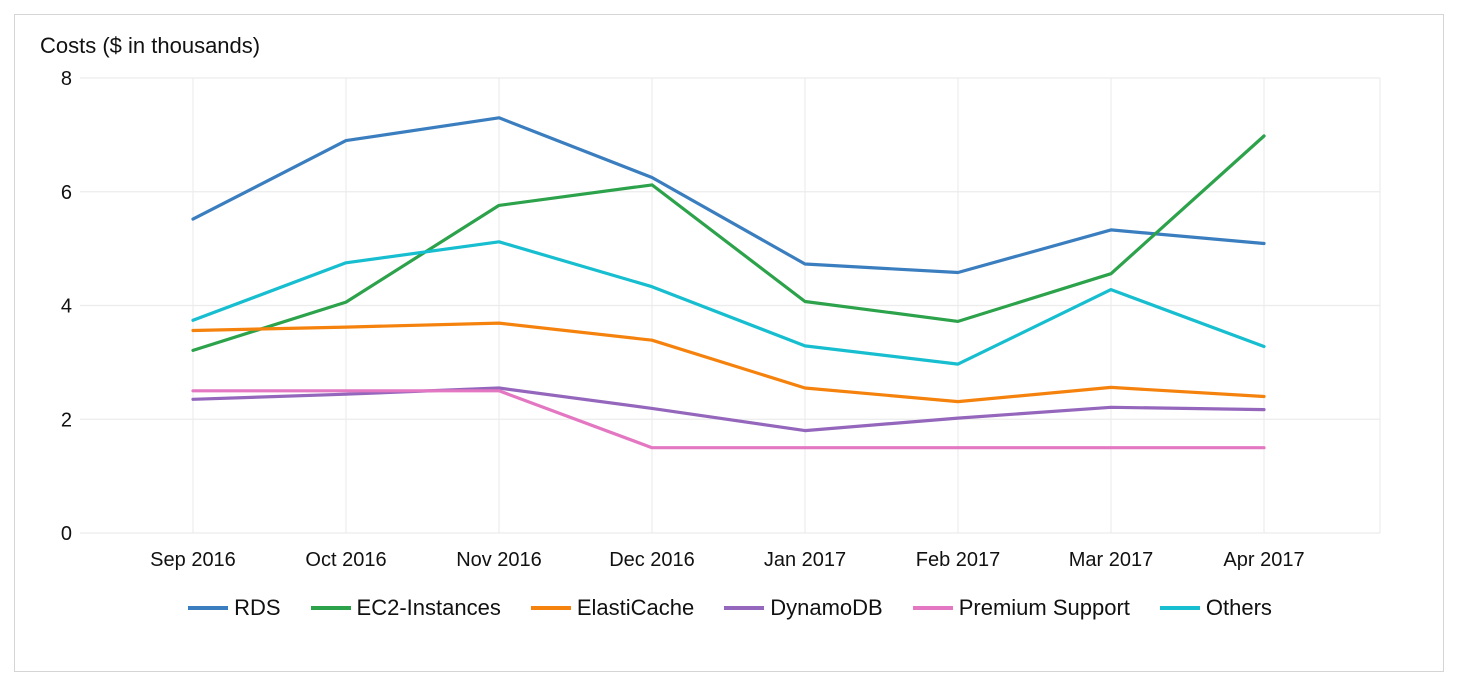 The height and width of the screenshot is (688, 1460). What do you see at coordinates (66, 534) in the screenshot?
I see `y-tick-label: 0` at bounding box center [66, 534].